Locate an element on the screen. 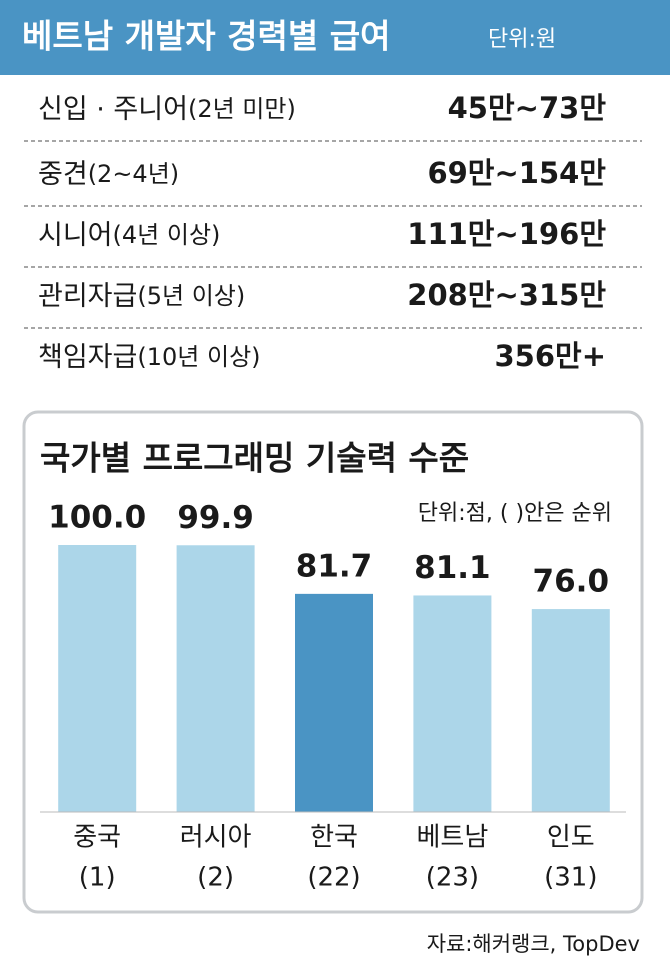 The width and height of the screenshot is (670, 975). salary: 69만~154만 is located at coordinates (516, 173).